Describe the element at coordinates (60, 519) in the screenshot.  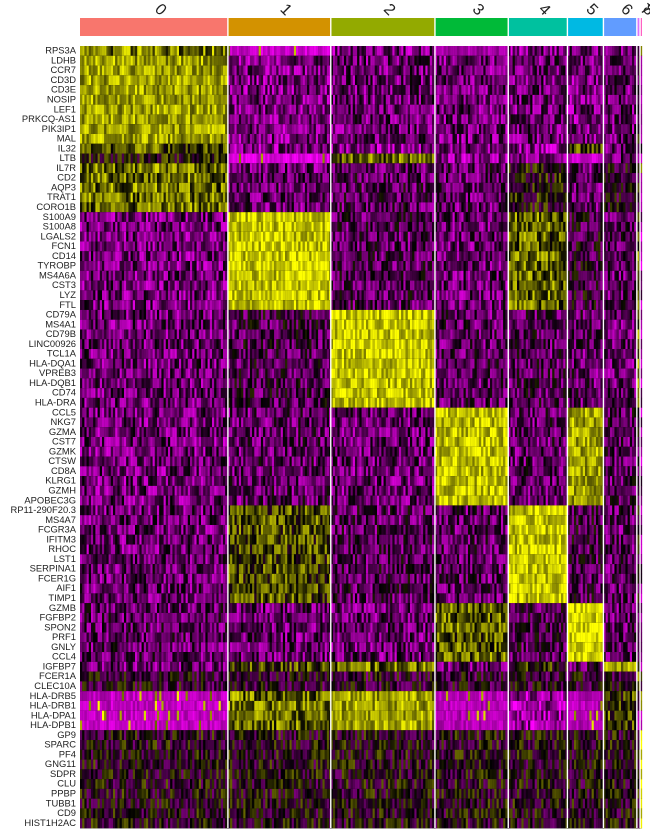
I see `gene-label: MS4A7` at that location.